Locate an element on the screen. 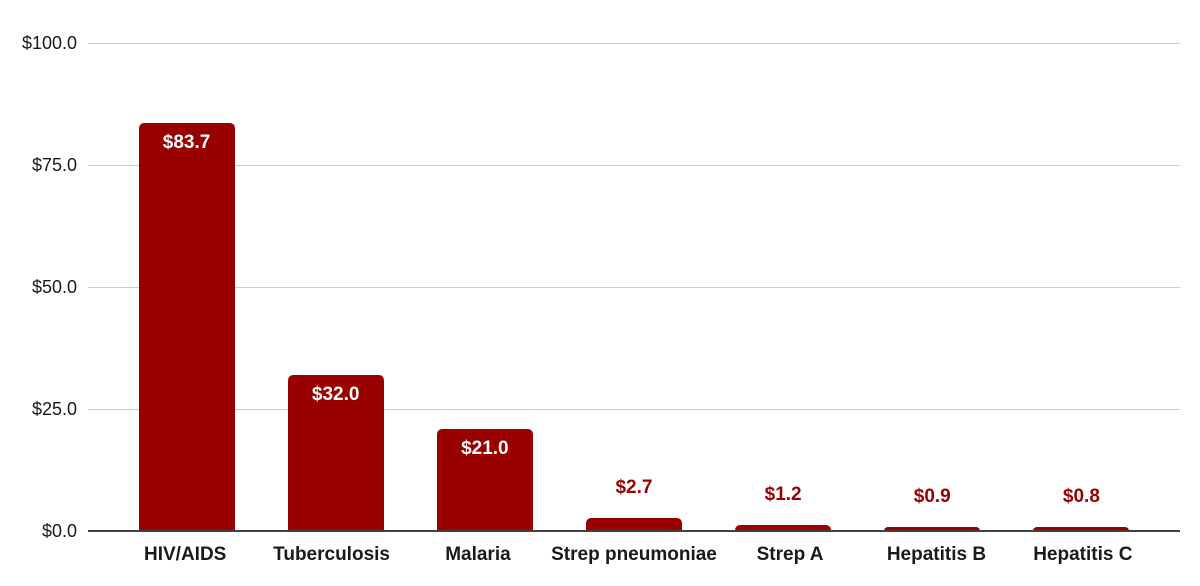 The height and width of the screenshot is (586, 1200). bar-column-hiv-aids: $83.7 is located at coordinates (186, 287).